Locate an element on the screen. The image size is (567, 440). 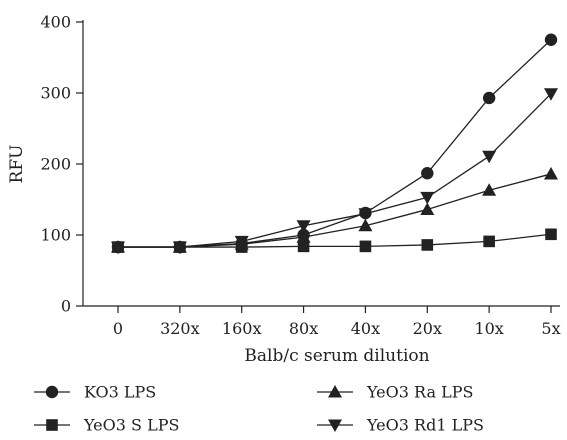
x-tick-label: 5x is located at coordinates (550, 328).